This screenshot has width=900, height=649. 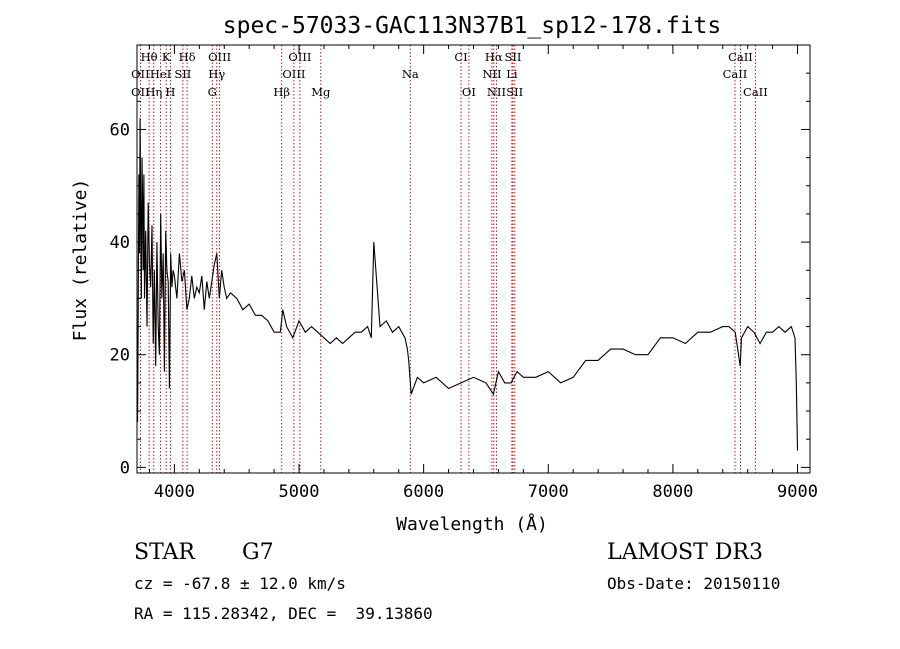 I want to click on line-label-3: OIII, so click(x=219, y=57).